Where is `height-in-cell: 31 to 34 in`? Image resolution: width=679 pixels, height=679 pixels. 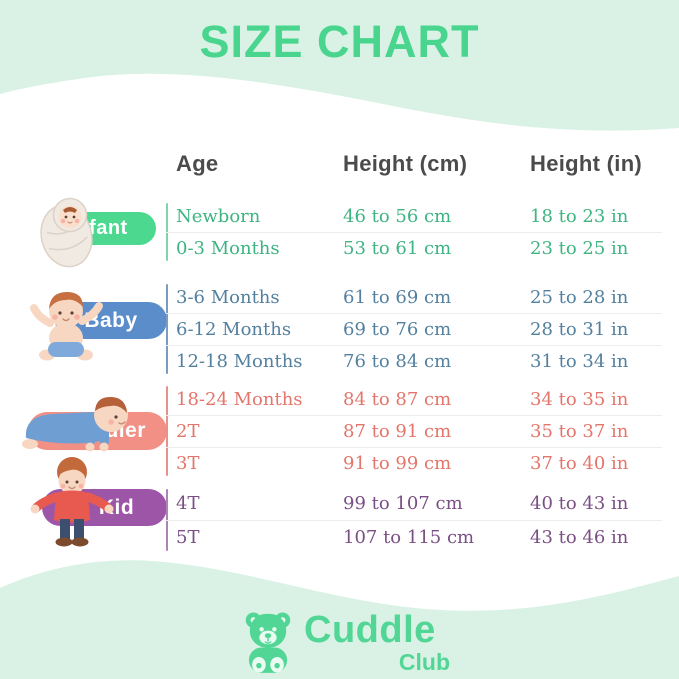 height-in-cell: 31 to 34 in is located at coordinates (579, 361).